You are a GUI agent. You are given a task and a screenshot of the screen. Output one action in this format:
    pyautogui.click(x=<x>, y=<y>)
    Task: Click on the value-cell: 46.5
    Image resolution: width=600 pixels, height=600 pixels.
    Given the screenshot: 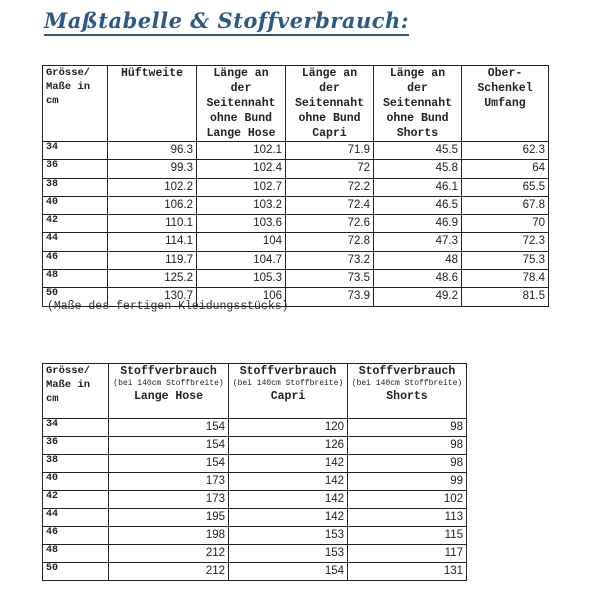 What is the action you would take?
    pyautogui.click(x=417, y=205)
    